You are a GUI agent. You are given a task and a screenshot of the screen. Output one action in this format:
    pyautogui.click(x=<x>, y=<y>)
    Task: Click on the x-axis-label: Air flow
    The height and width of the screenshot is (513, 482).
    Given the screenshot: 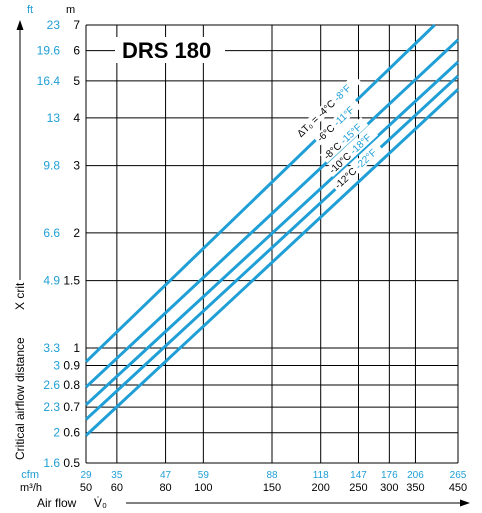 What is the action you would take?
    pyautogui.click(x=57, y=503)
    